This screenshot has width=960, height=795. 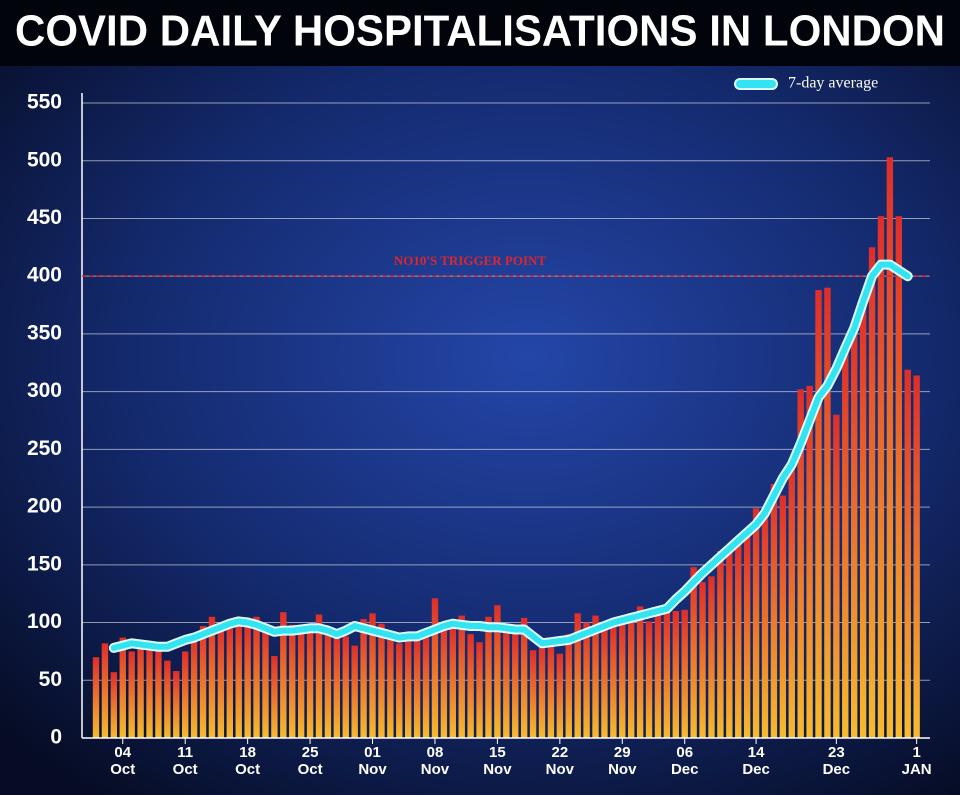 What do you see at coordinates (916, 761) in the screenshot?
I see `x-tick-label: 1 JAN` at bounding box center [916, 761].